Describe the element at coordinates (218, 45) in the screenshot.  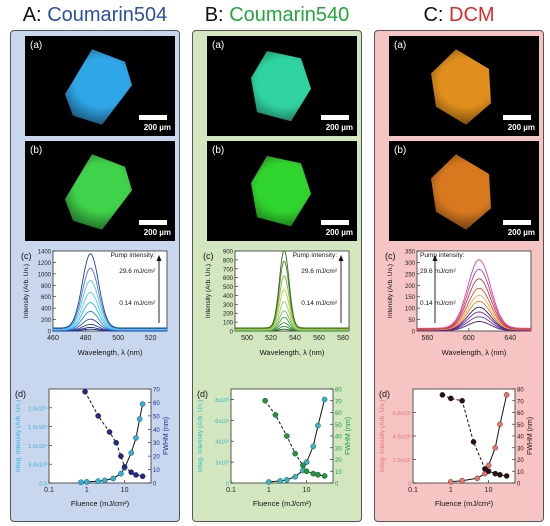
I see `subpanel-label: (a)` at that location.